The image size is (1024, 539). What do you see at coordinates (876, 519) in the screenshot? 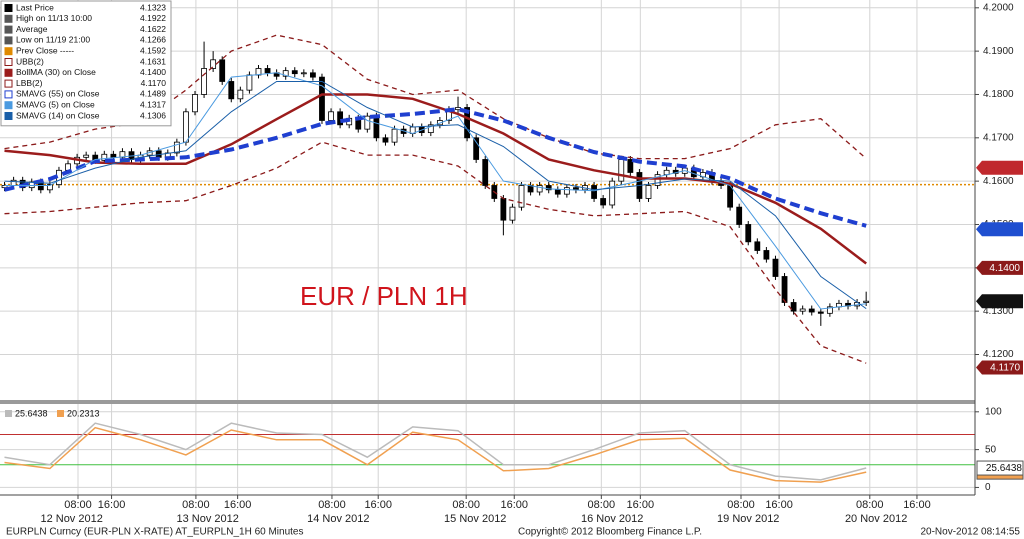
I see `date-label: 20 Nov 2012` at bounding box center [876, 519].